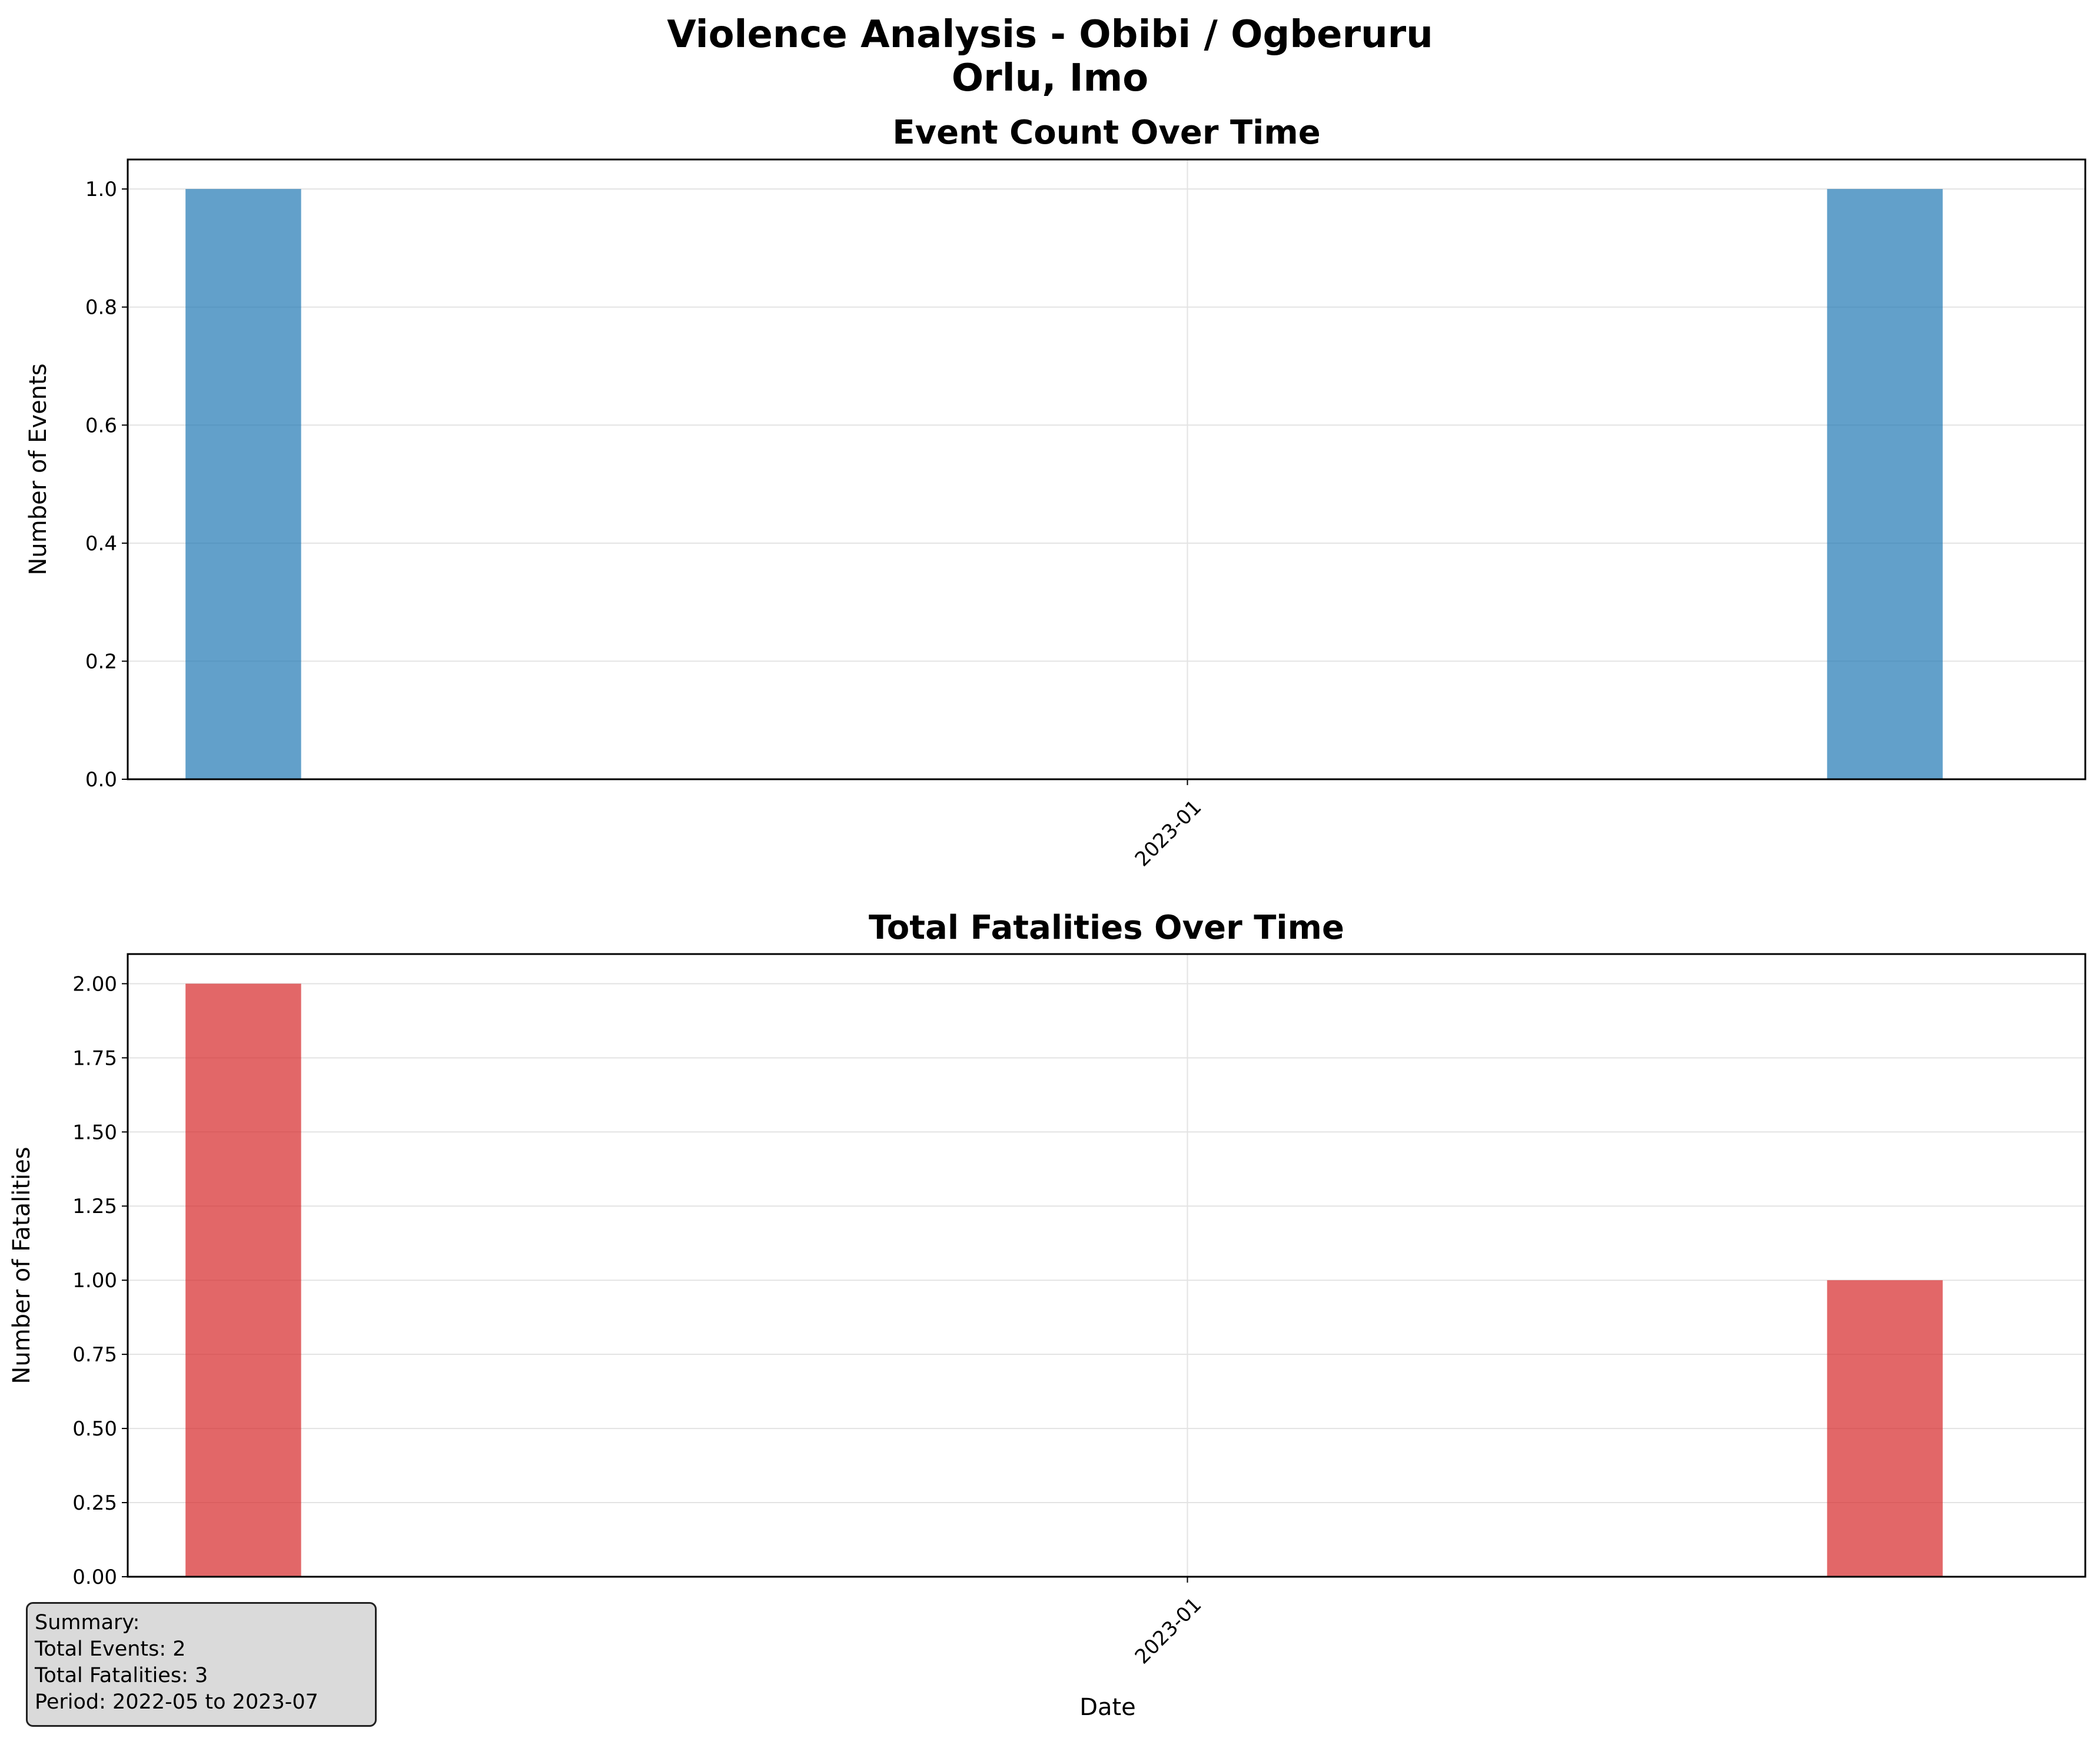 This screenshot has height=1738, width=2100. Describe the element at coordinates (94, 1058) in the screenshot. I see `y-tick-label: 1.75` at that location.